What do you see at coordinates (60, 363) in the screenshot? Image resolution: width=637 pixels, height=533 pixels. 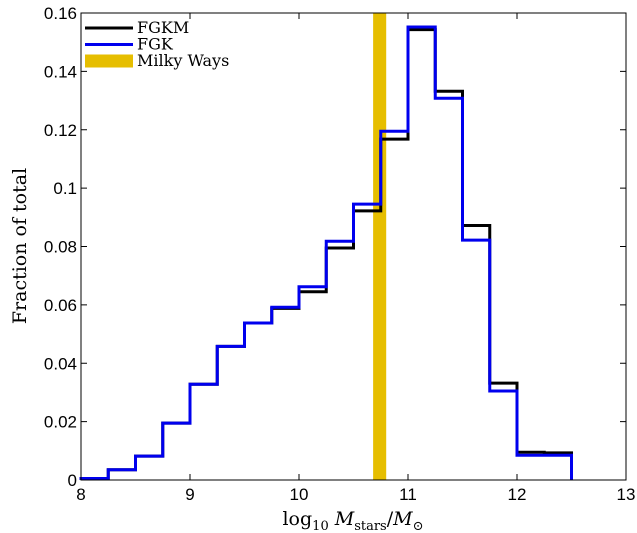 I see `y-tick-label: 0.04` at bounding box center [60, 363].